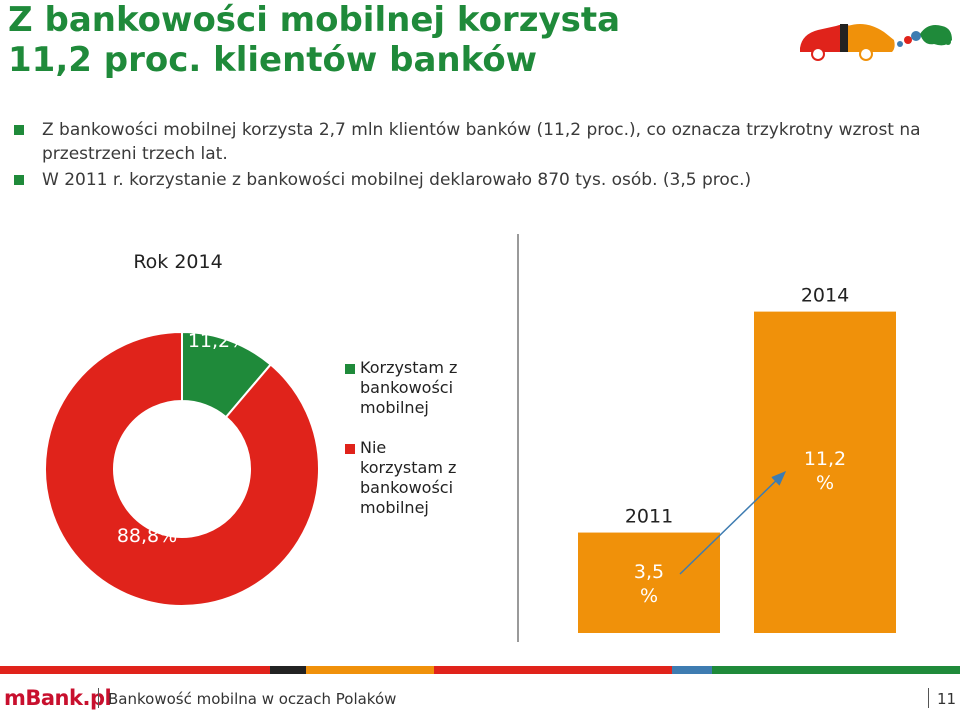 The height and width of the screenshot is (712, 960). Describe the element at coordinates (649, 572) in the screenshot. I see `bar-value-label: 3,5` at that location.